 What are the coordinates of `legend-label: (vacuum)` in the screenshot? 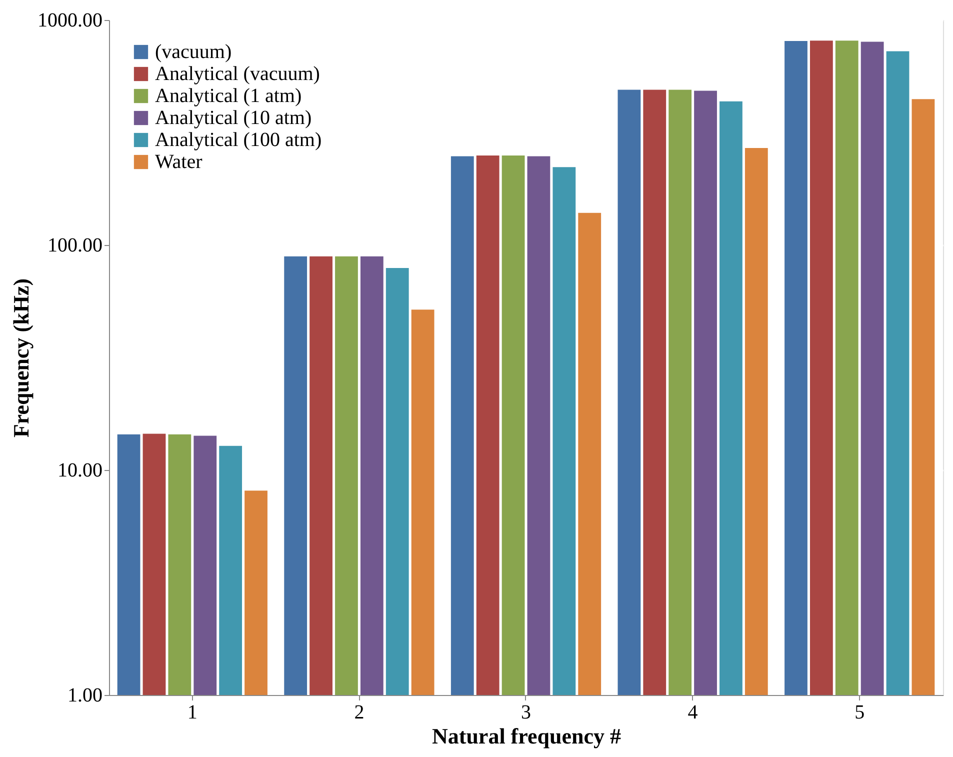 It's located at (193, 52).